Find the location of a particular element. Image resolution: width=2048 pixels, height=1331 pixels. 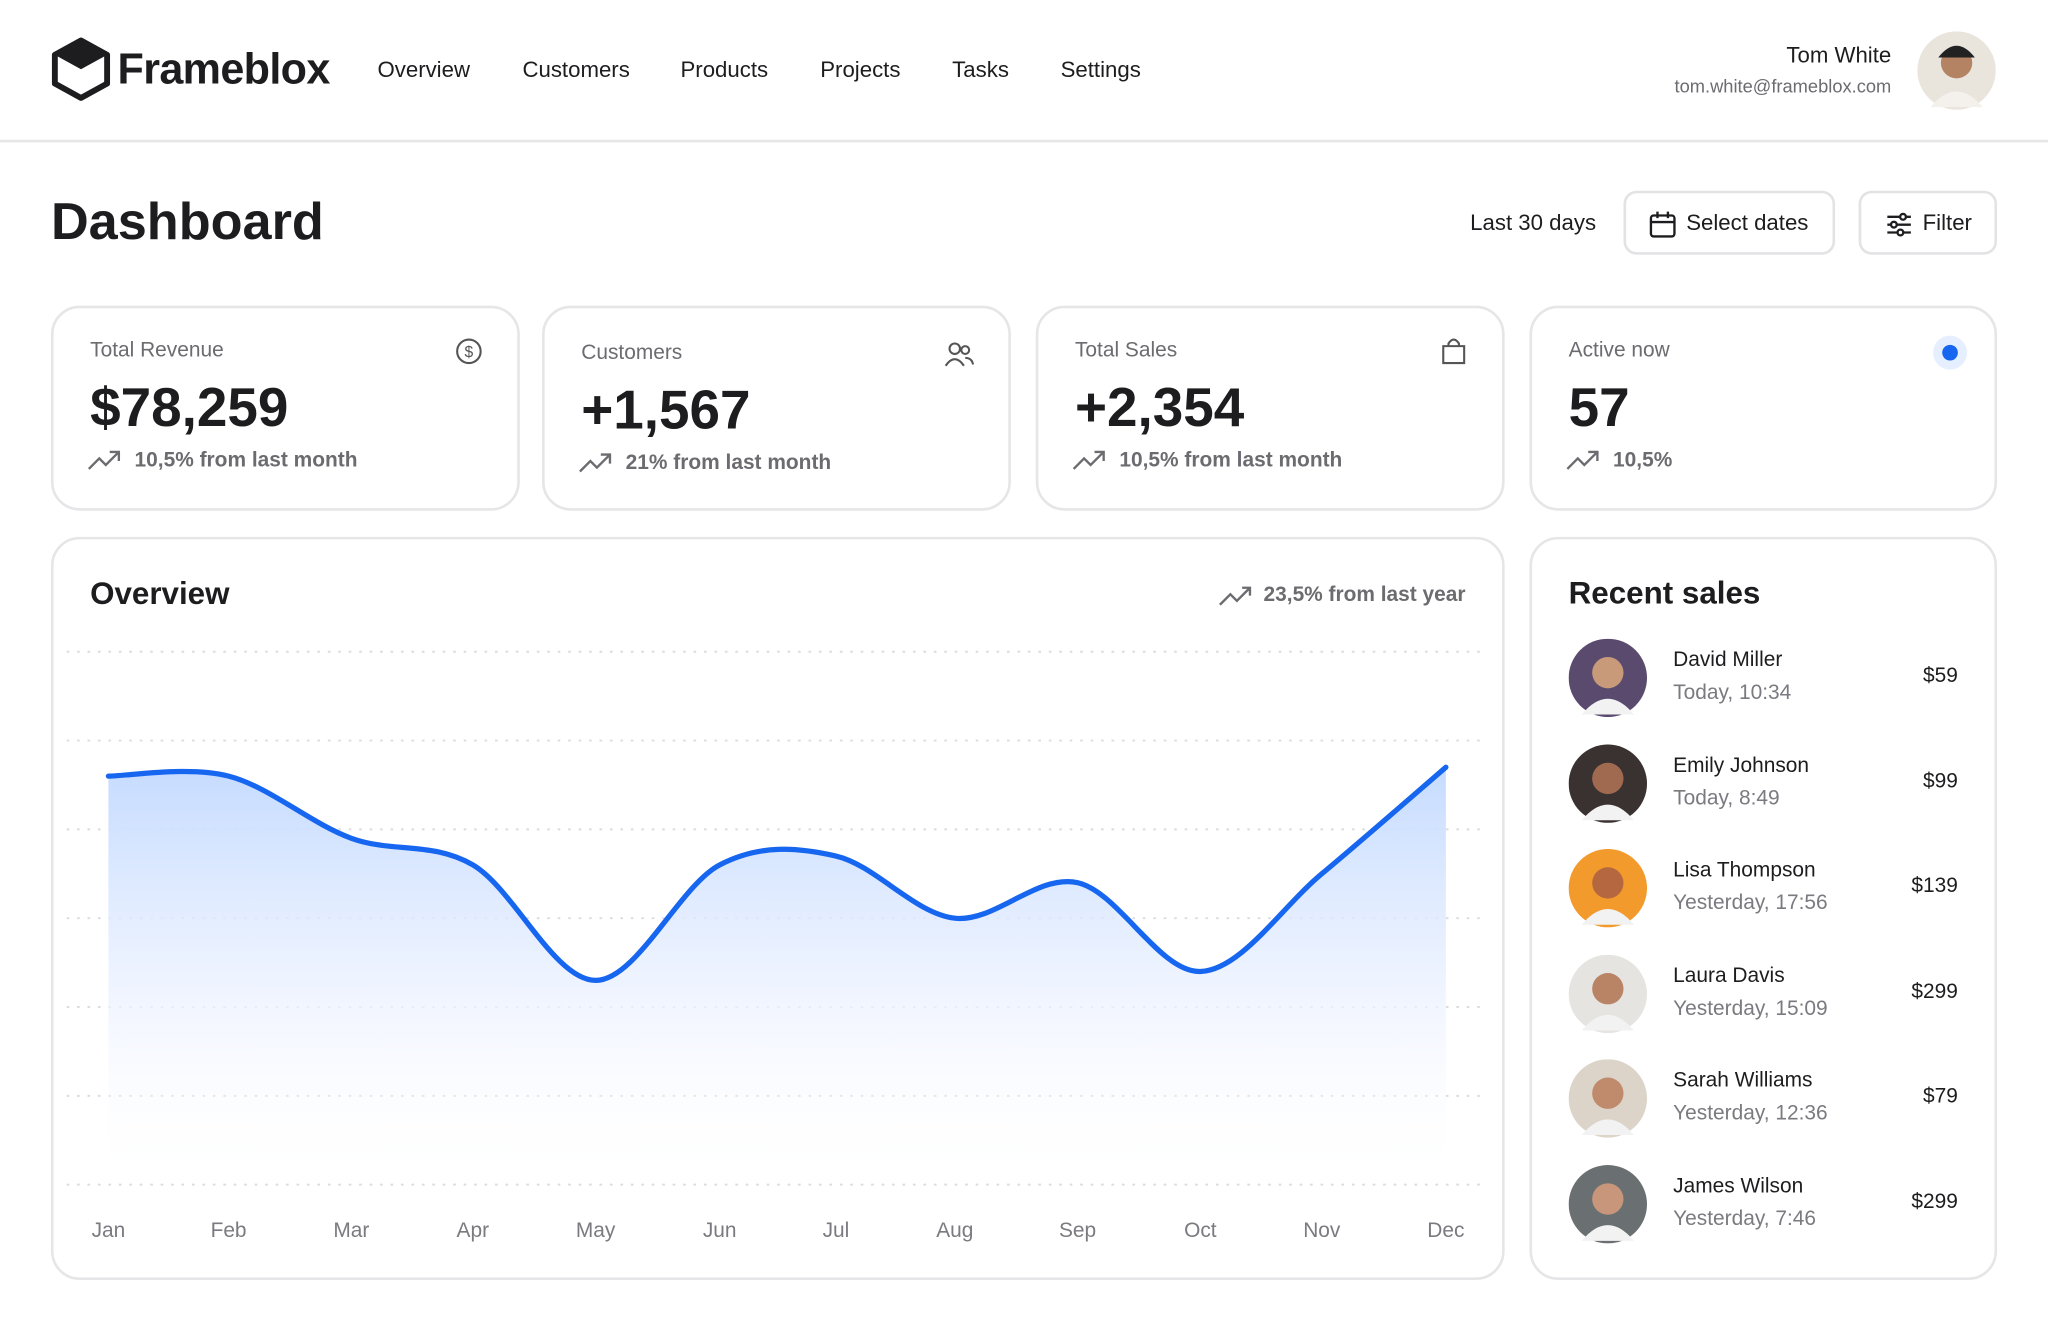

sale-row: Sarah Williams Yesterday, 12:36 $79 is located at coordinates (1763, 1099).